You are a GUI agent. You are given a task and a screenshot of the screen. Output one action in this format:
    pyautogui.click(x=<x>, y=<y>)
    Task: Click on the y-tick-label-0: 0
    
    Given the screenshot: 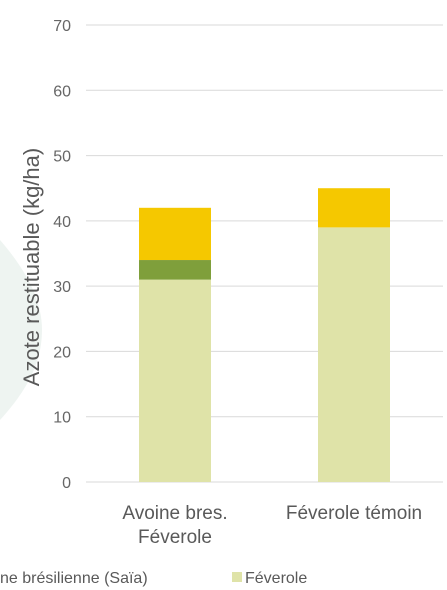 What is the action you would take?
    pyautogui.click(x=66, y=483)
    